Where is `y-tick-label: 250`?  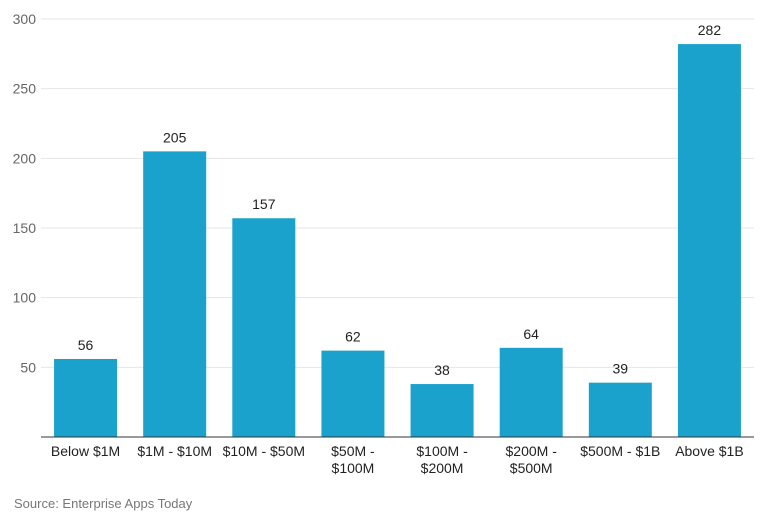
y-tick-label: 250 is located at coordinates (25, 89).